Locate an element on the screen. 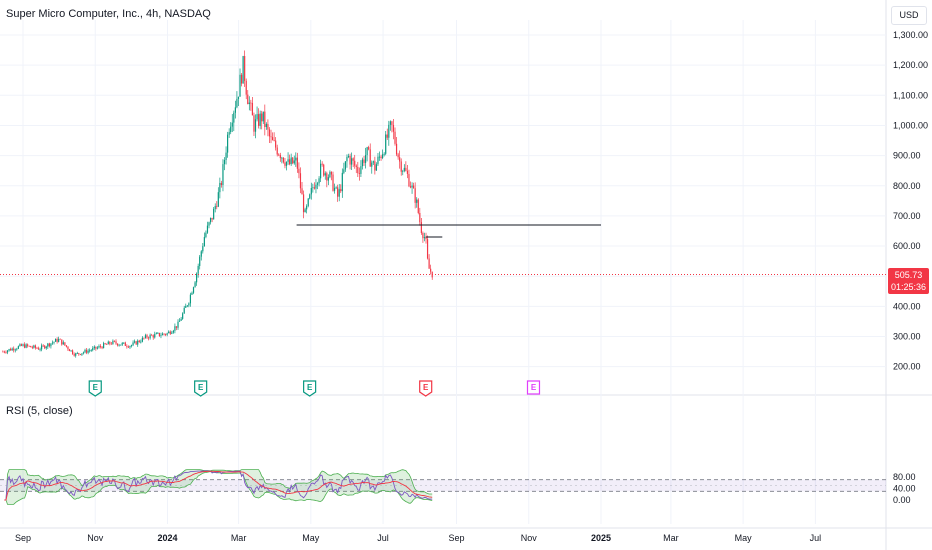 Image resolution: width=932 pixels, height=550 pixels. currency-button: USD is located at coordinates (909, 15).